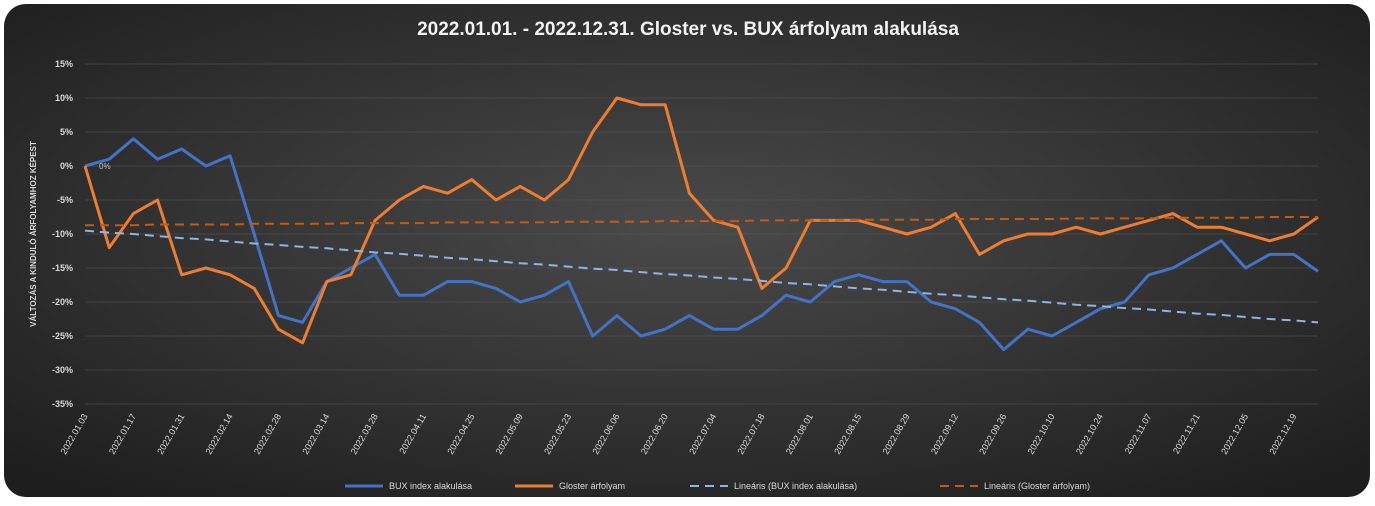 This screenshot has height=506, width=1375. What do you see at coordinates (62, 370) in the screenshot?
I see `y-tick-label: -30%` at bounding box center [62, 370].